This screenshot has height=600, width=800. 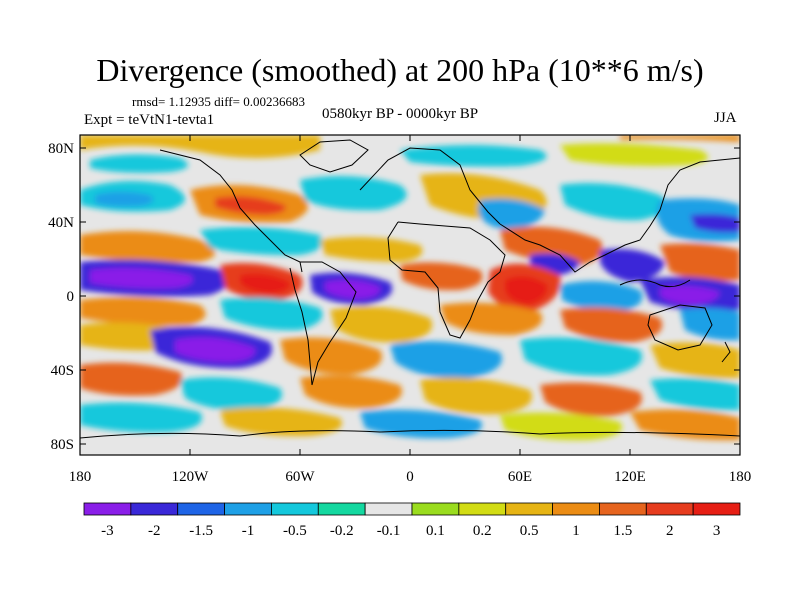 What do you see at coordinates (191, 477) in the screenshot?
I see `lon-tick-label: 120W` at bounding box center [191, 477].